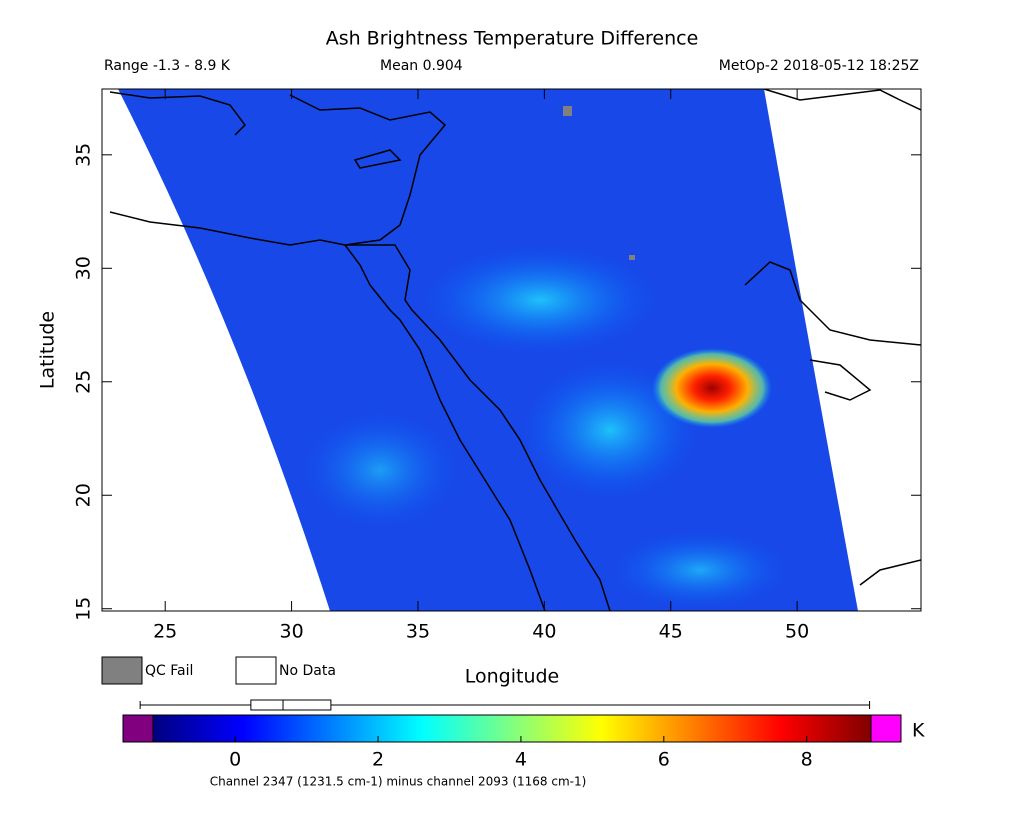 The width and height of the screenshot is (1024, 813). I want to click on legend-label: No Data, so click(307, 671).